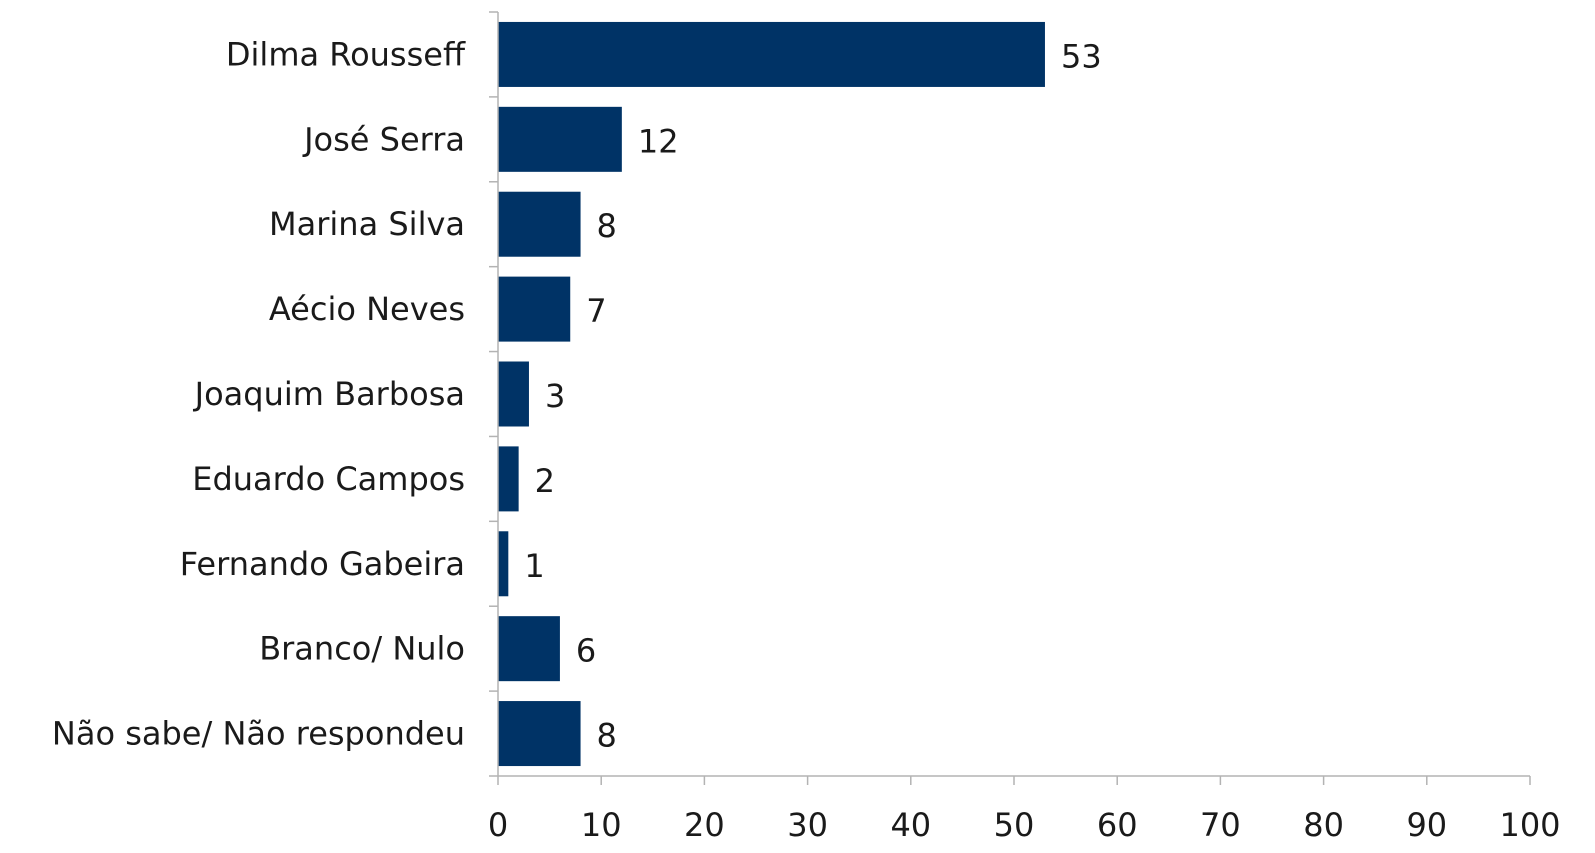 The image size is (1595, 853). What do you see at coordinates (586, 651) in the screenshot?
I see `value-label: 6` at bounding box center [586, 651].